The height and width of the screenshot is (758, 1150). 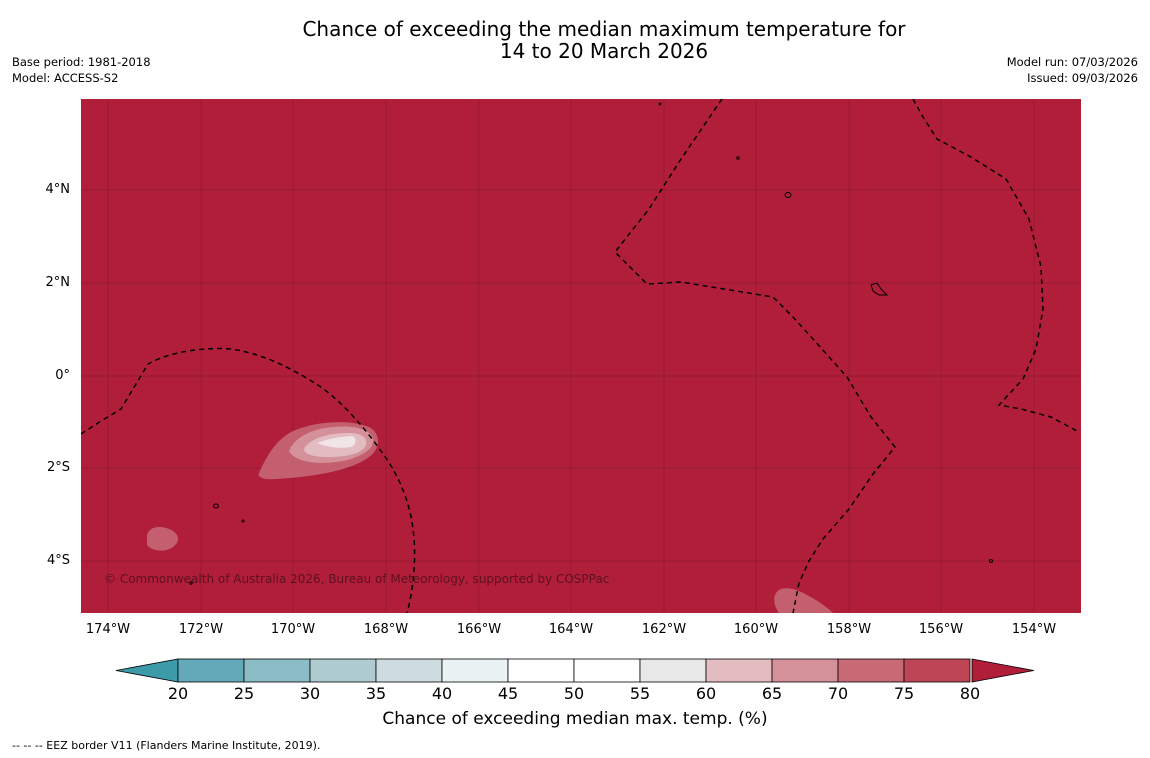 I want to click on cb-tick-50: 50, so click(x=574, y=693).